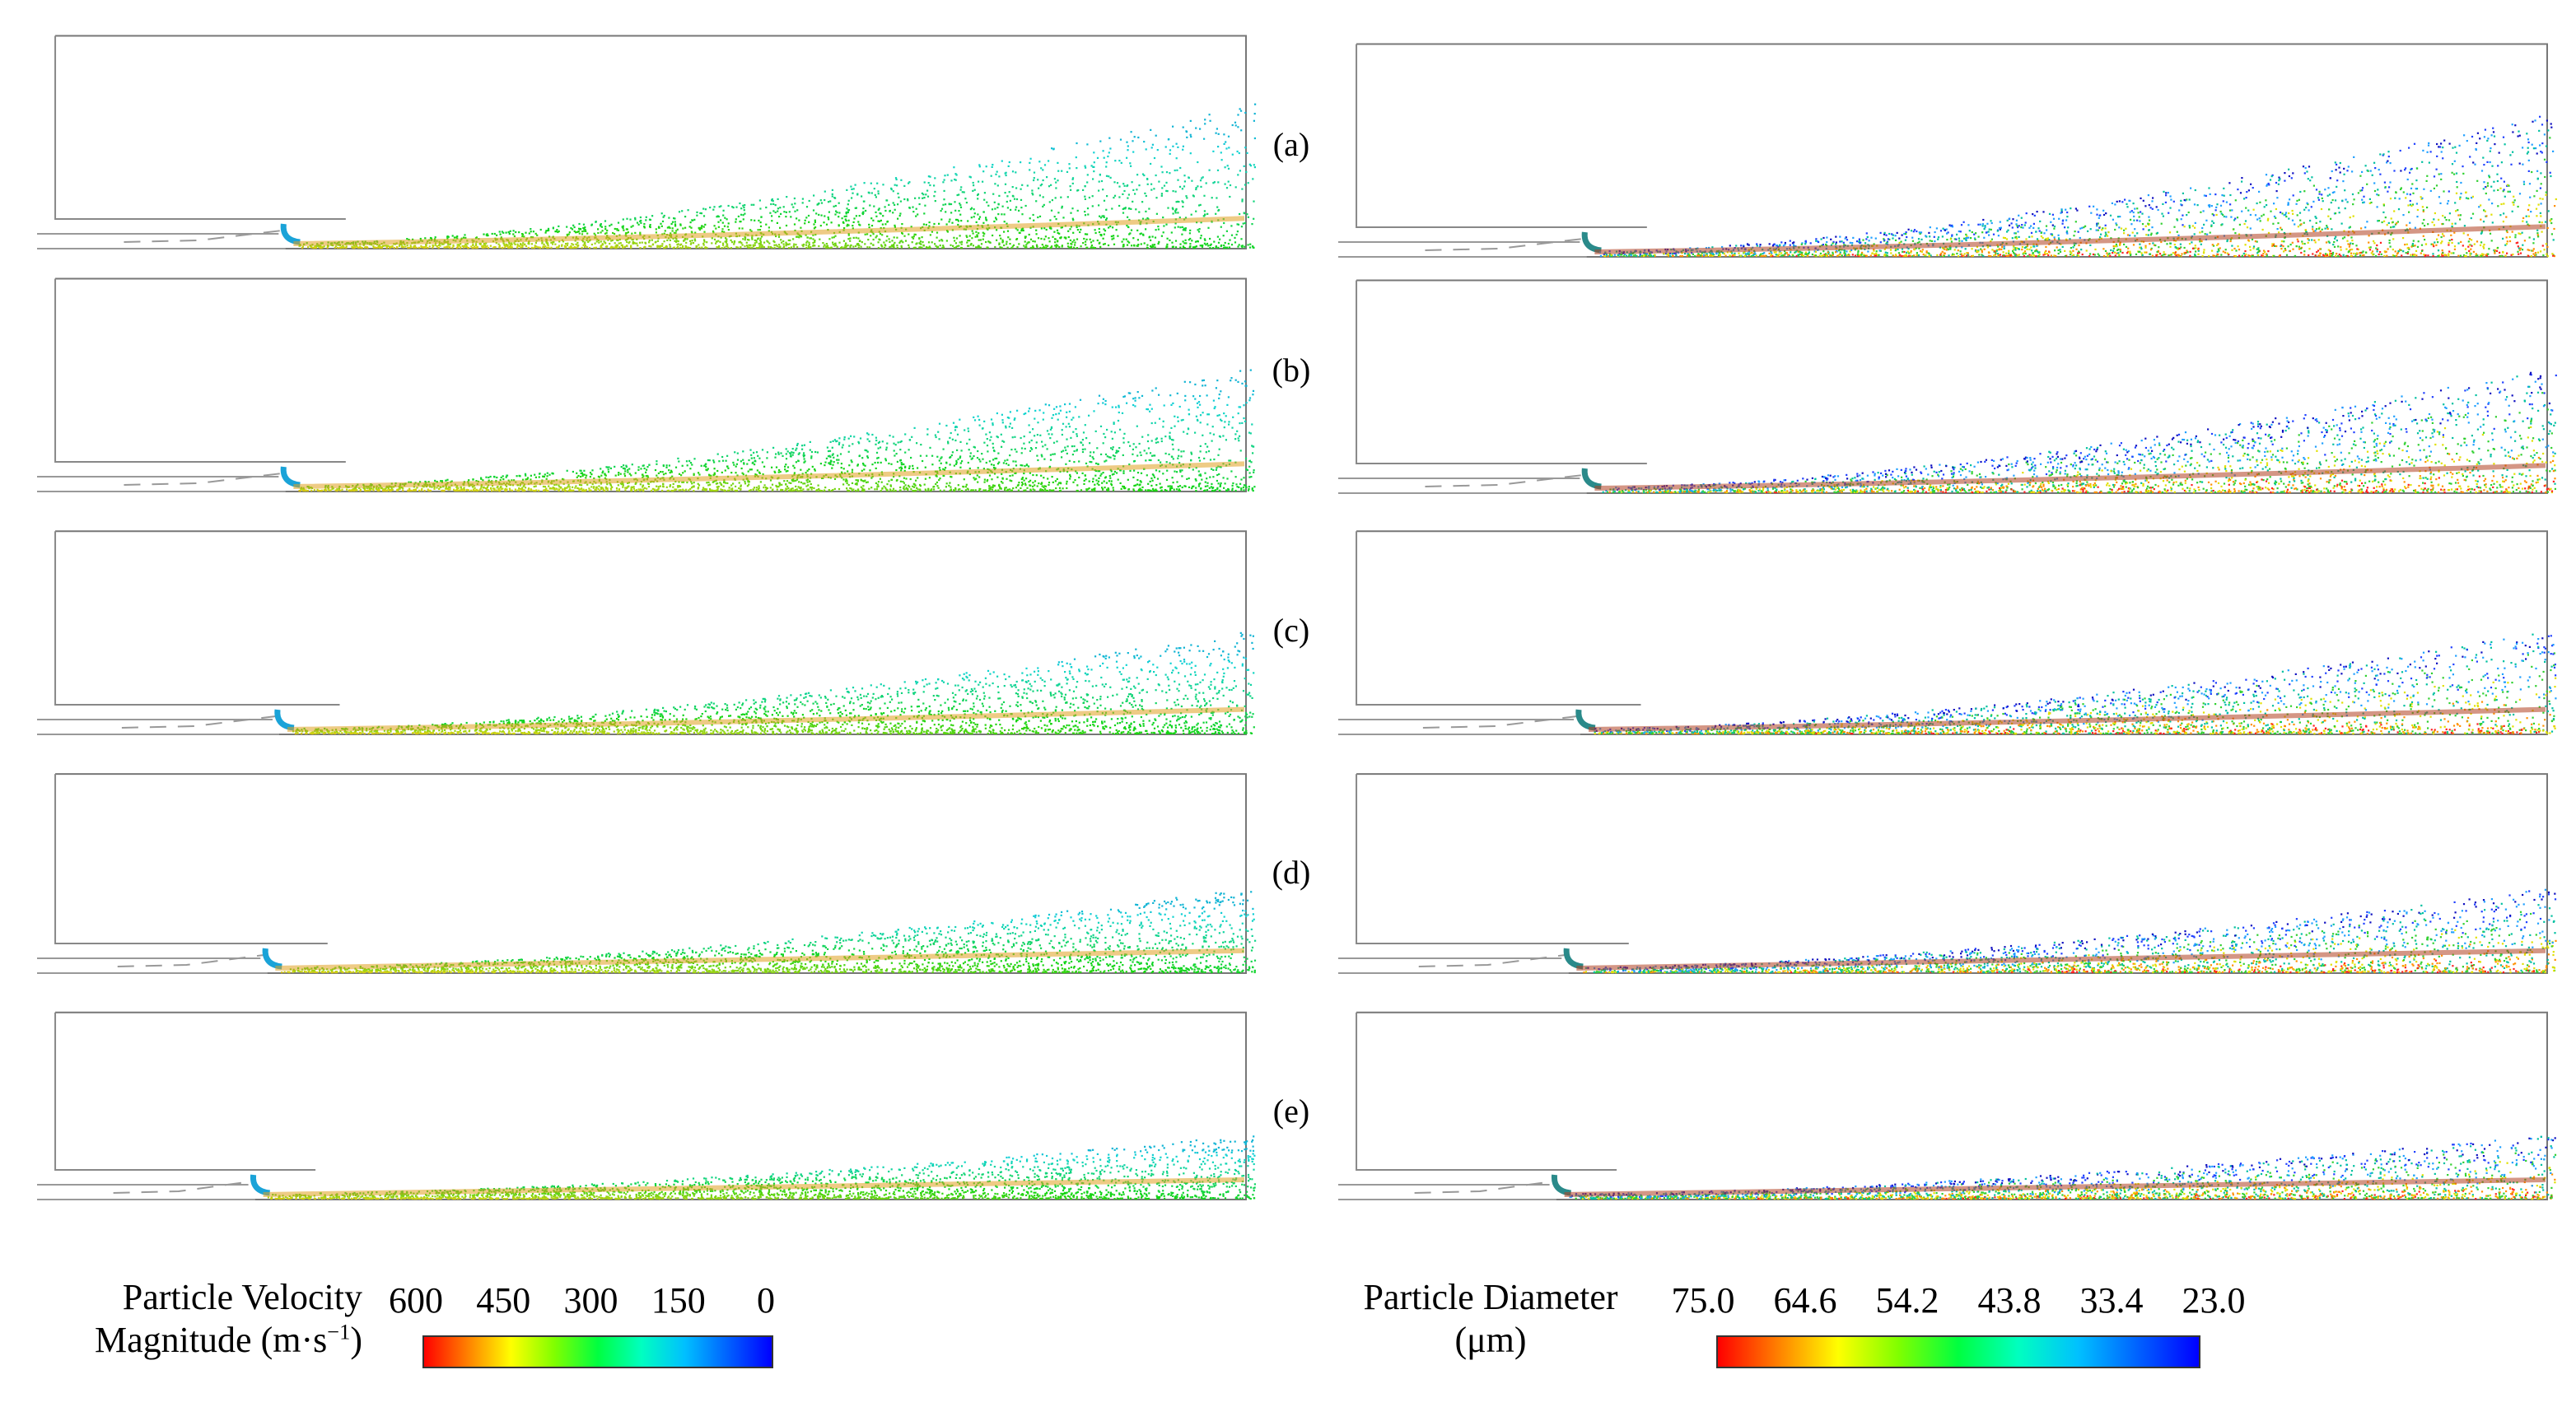  Describe the element at coordinates (1291, 1111) in the screenshot. I see `row-label-e: (e)` at that location.